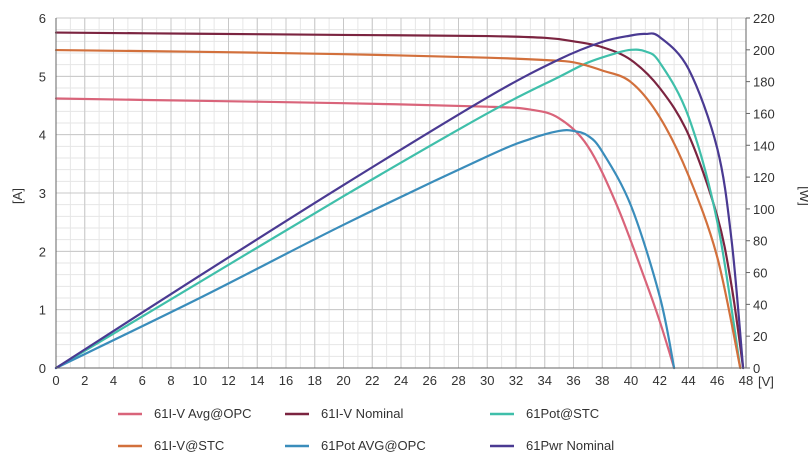 The height and width of the screenshot is (463, 808). Describe the element at coordinates (760, 241) in the screenshot. I see `y-right-tick-label: 80` at that location.